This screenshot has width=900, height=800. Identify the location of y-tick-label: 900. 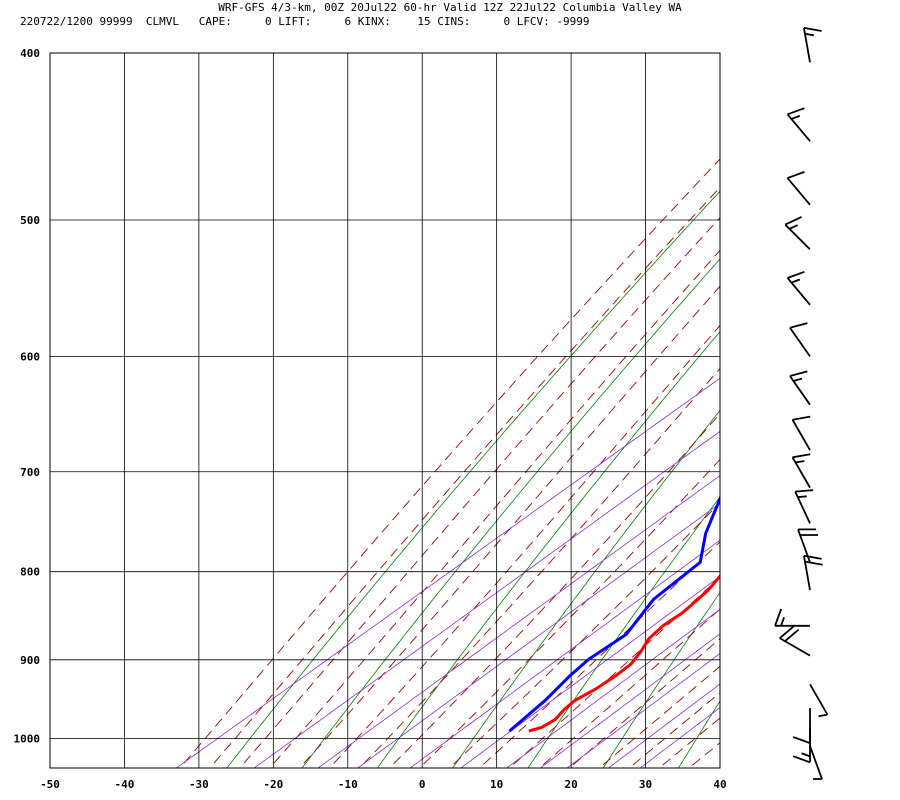
(30, 660).